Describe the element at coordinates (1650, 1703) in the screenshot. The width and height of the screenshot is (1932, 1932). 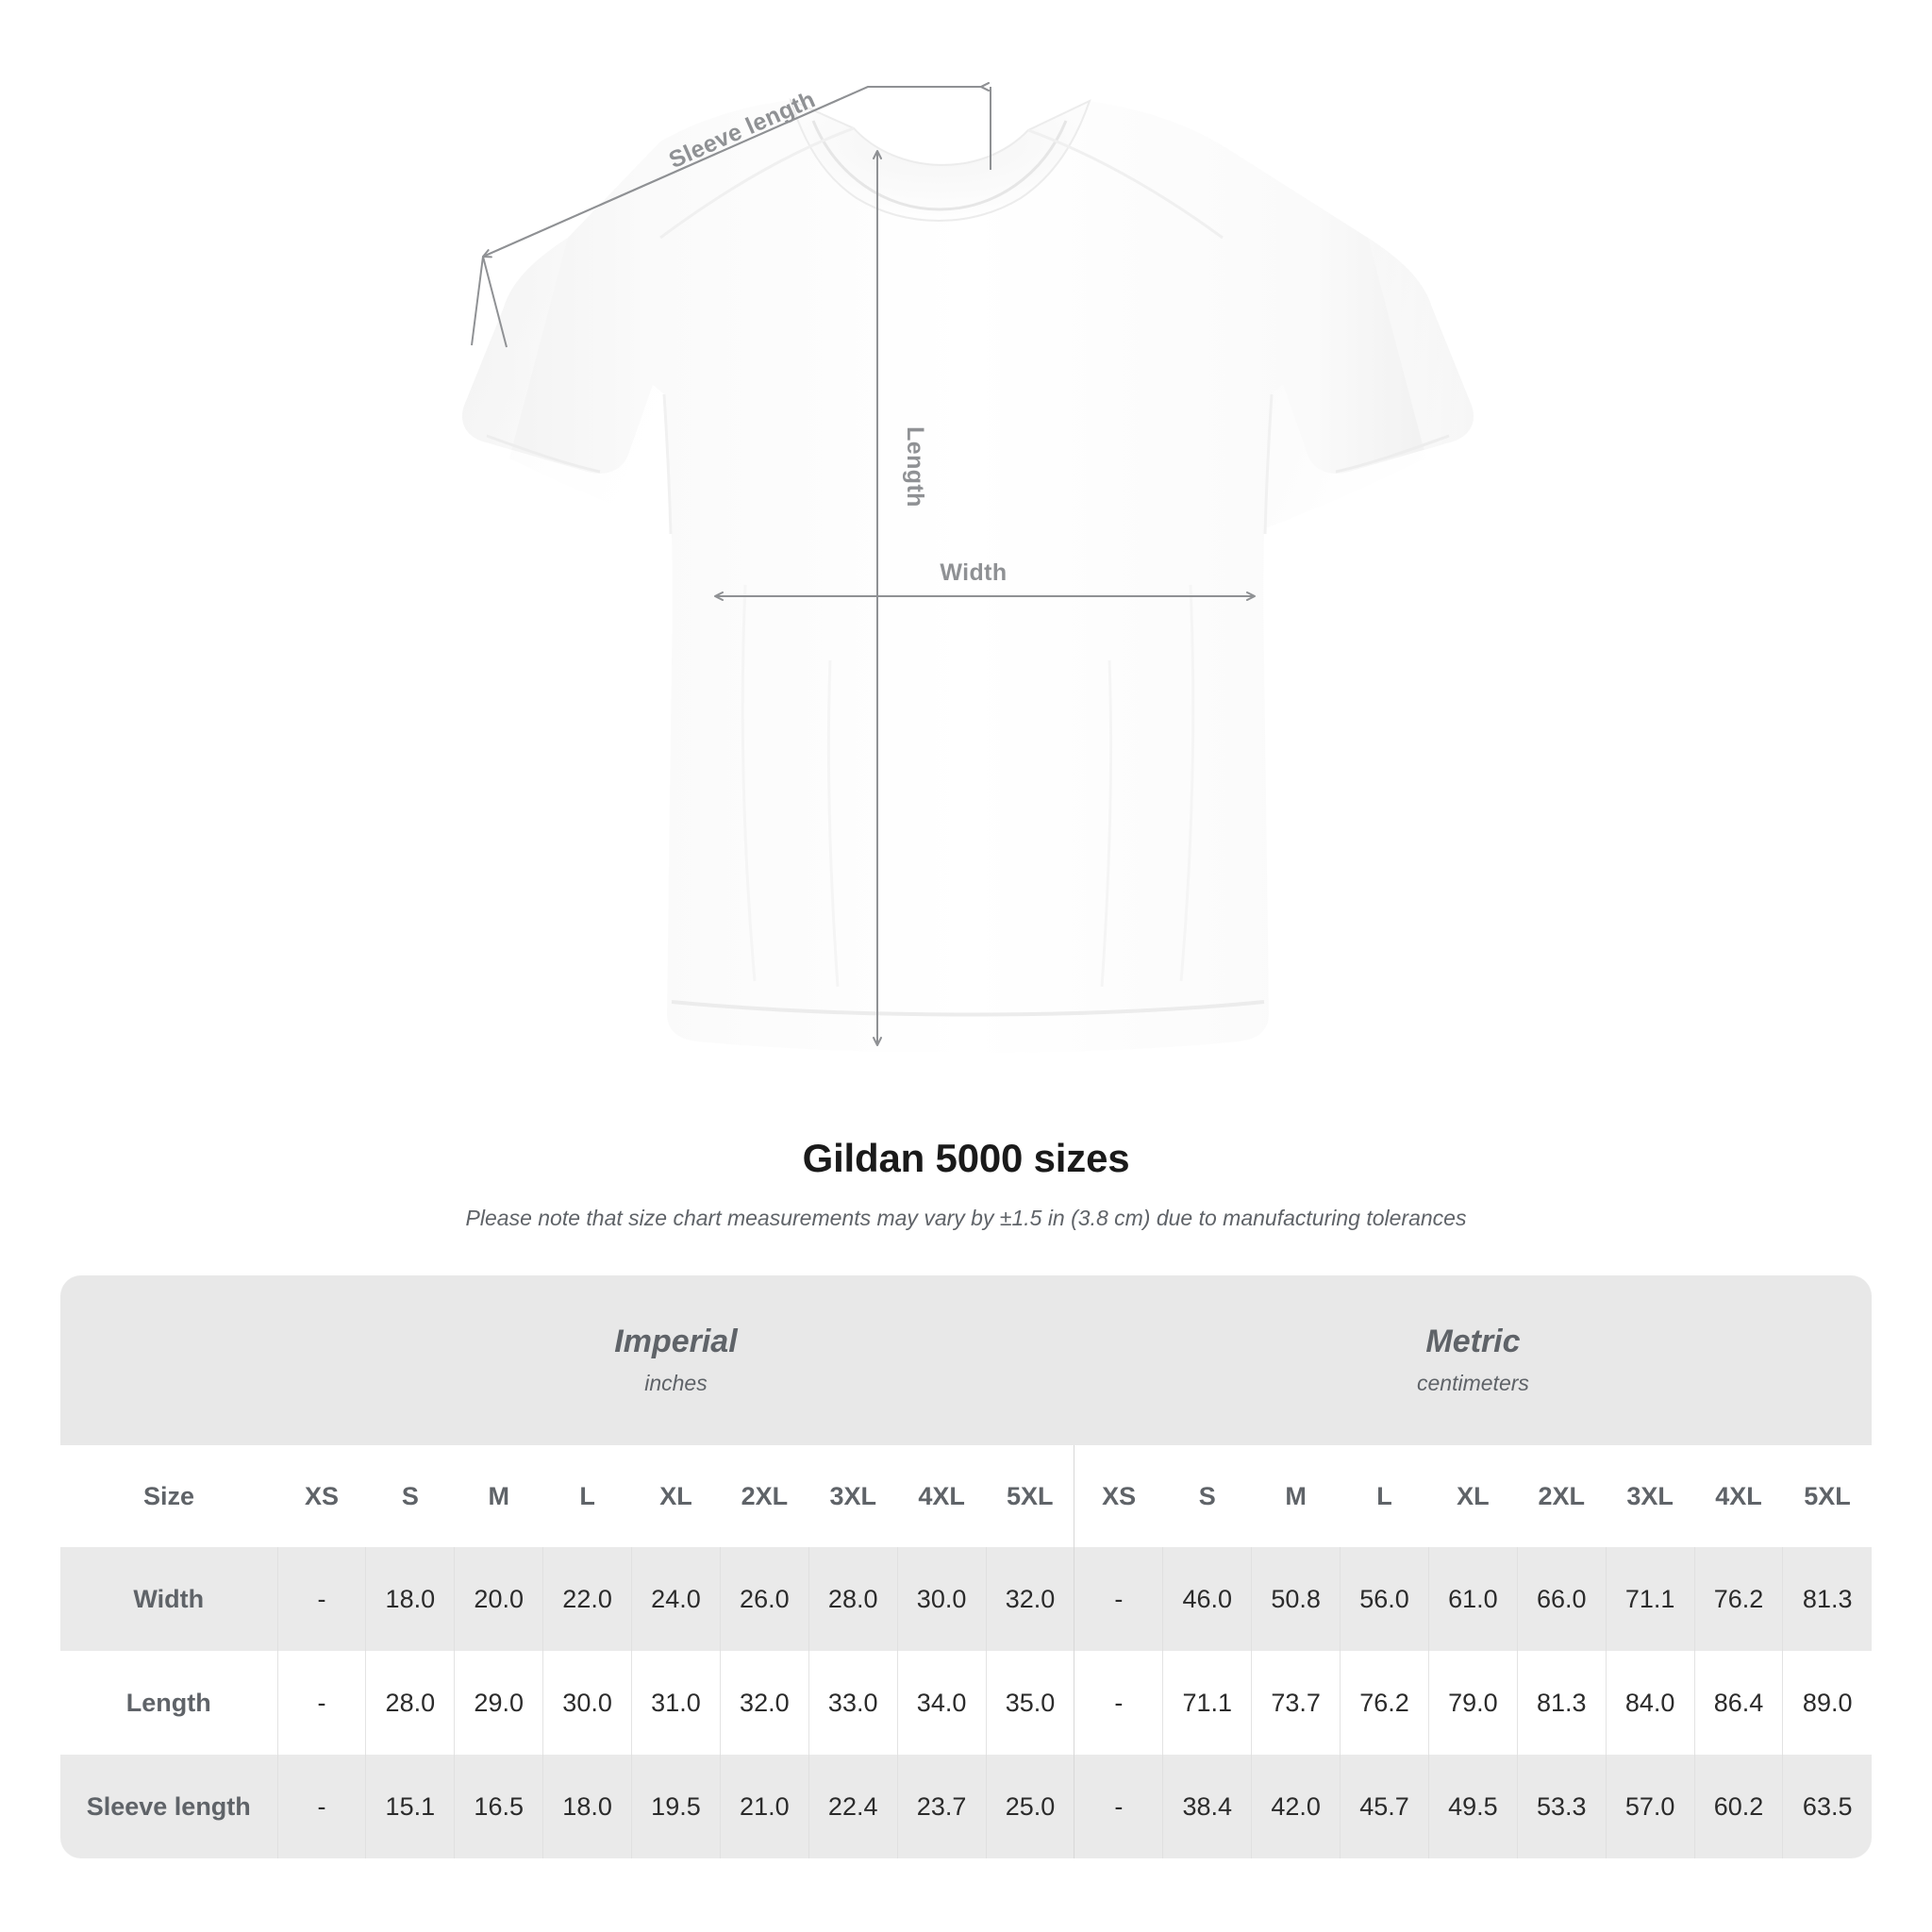
I see `cell-metric-3xl: 84.0` at that location.